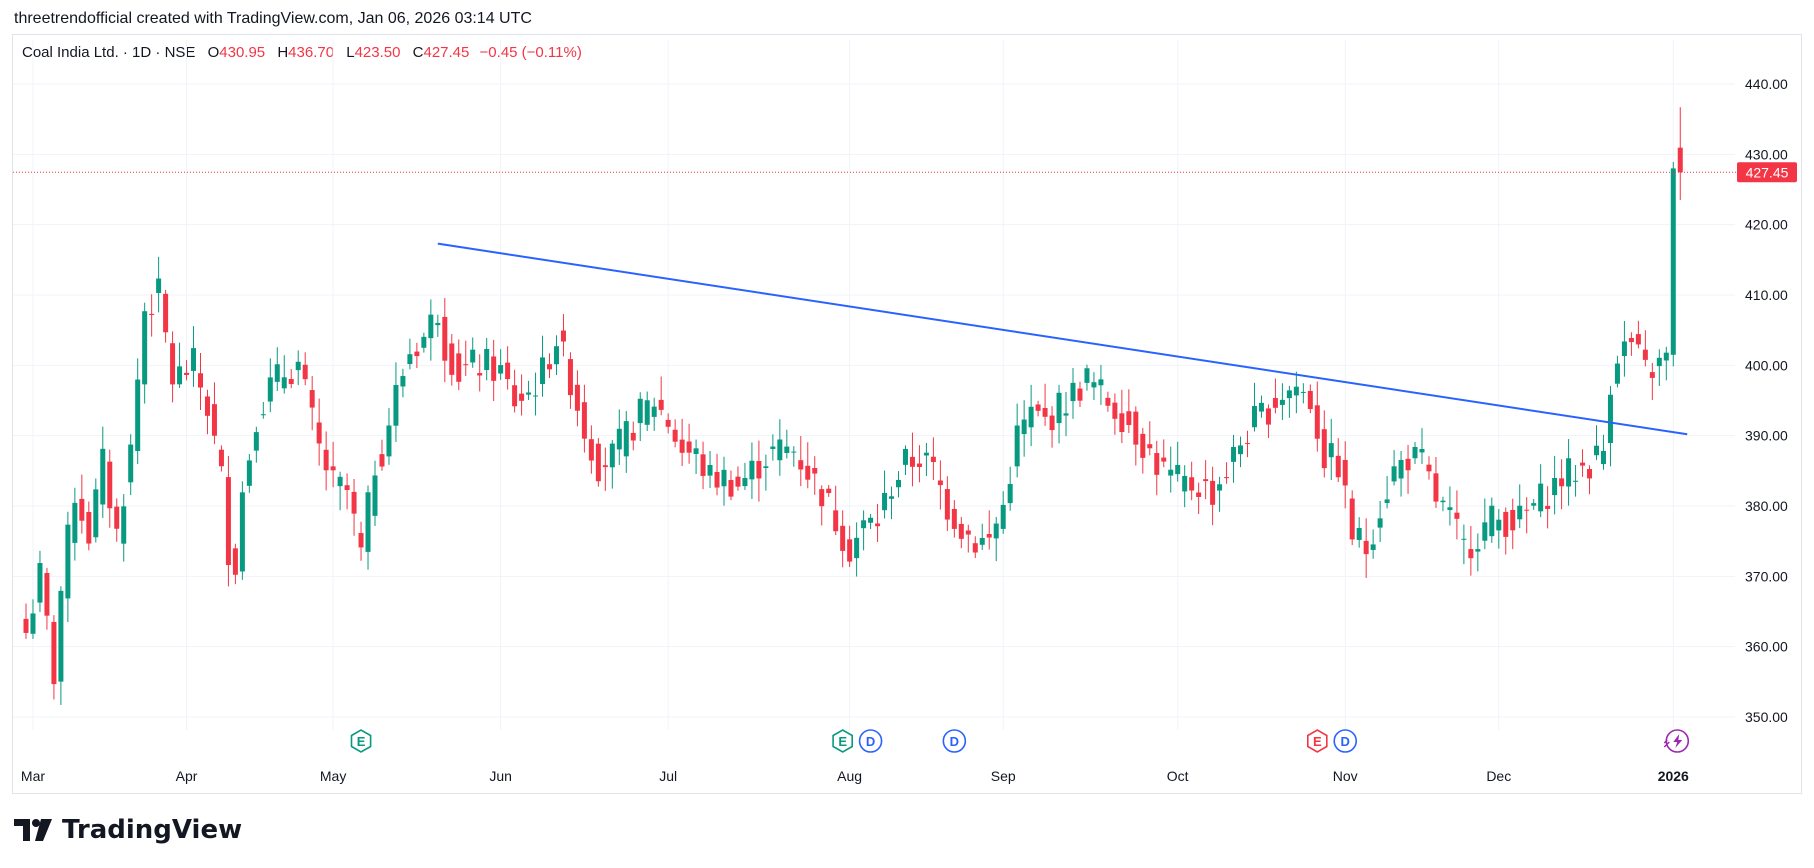  I want to click on open-value: 430.95, so click(242, 52).